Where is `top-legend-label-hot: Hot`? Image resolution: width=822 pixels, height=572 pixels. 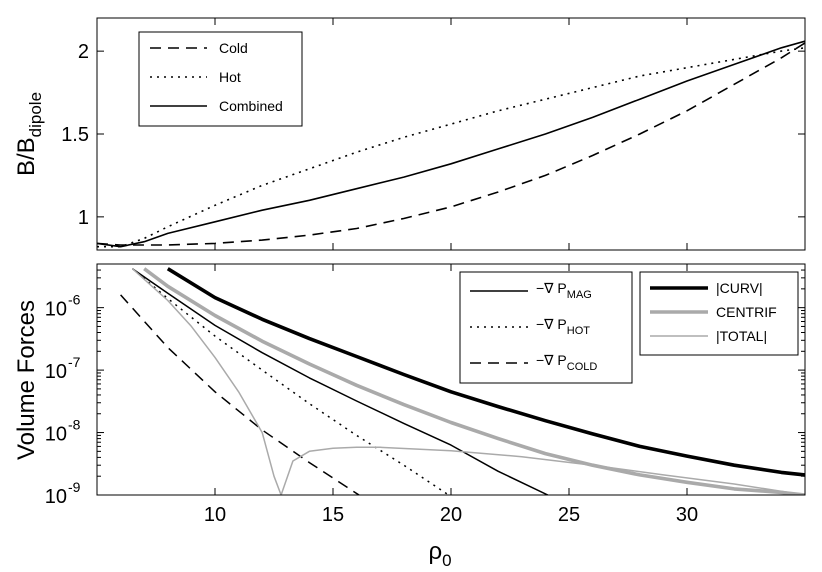 top-legend-label-hot: Hot is located at coordinates (230, 77).